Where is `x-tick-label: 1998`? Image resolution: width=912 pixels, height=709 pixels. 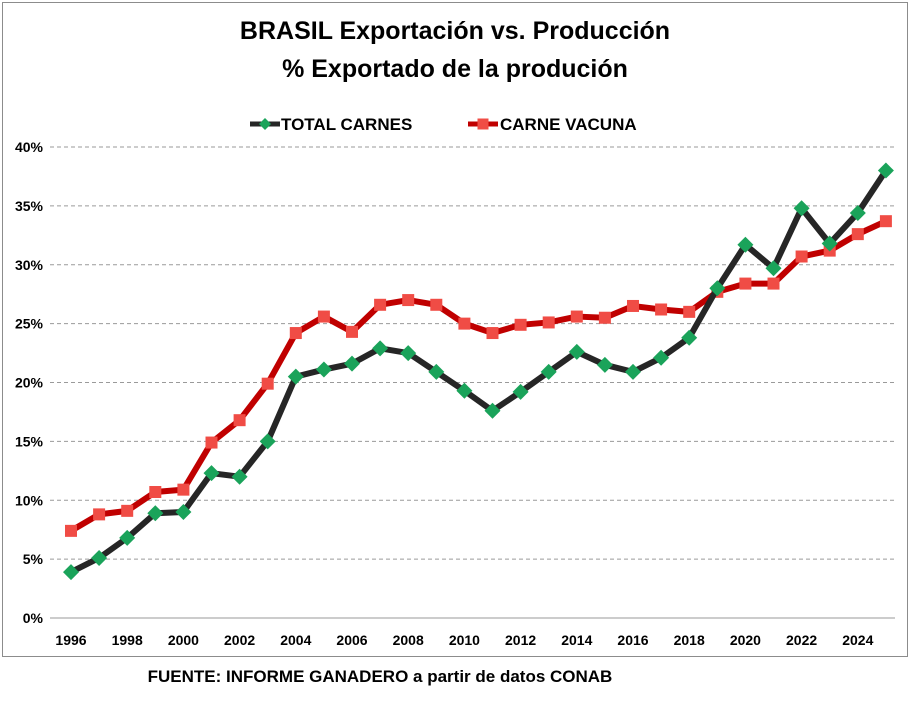 x-tick-label: 1998 is located at coordinates (127, 640).